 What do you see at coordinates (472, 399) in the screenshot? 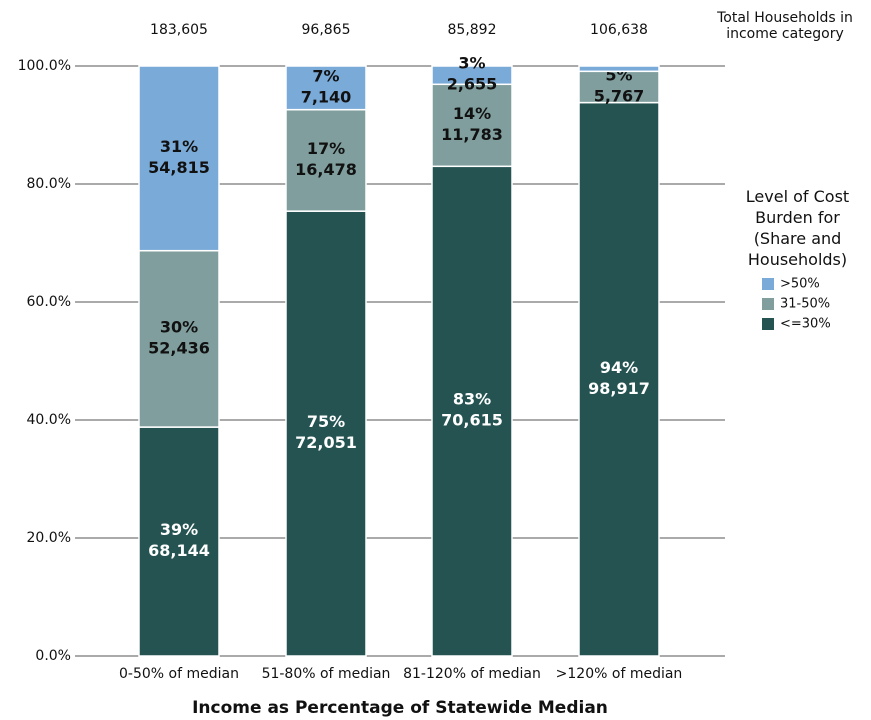
I see `value-label: 83%` at bounding box center [472, 399].